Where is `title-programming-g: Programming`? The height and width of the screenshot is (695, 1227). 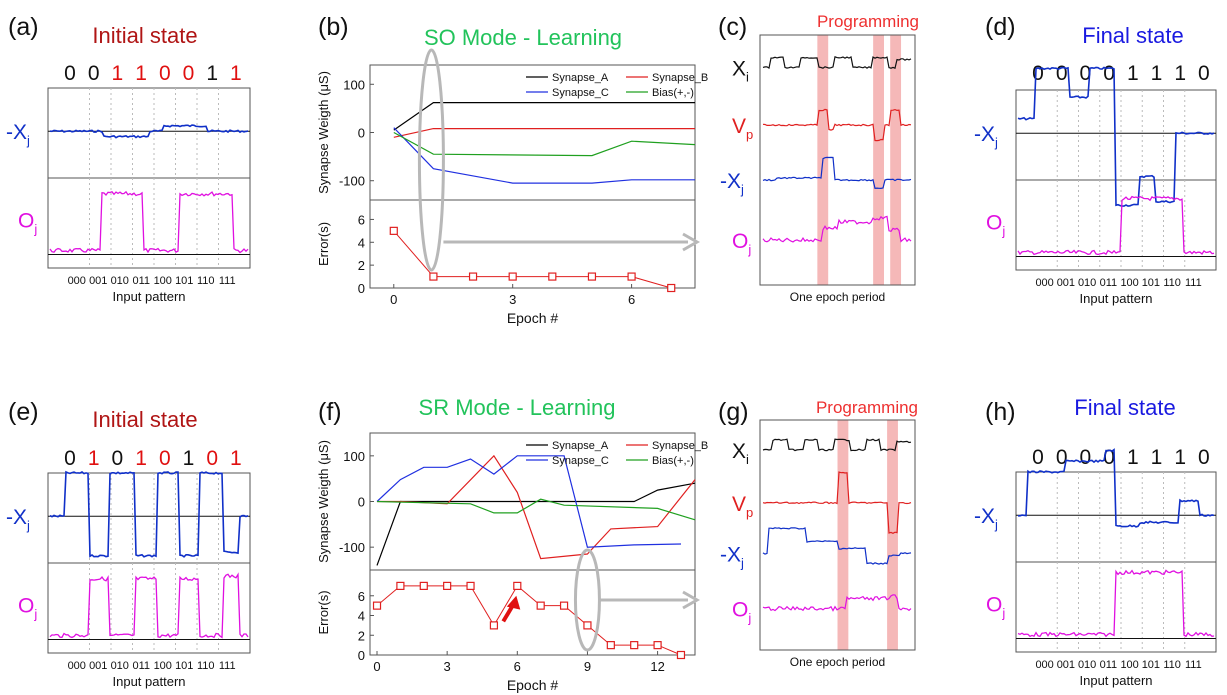 title-programming-g: Programming is located at coordinates (867, 407).